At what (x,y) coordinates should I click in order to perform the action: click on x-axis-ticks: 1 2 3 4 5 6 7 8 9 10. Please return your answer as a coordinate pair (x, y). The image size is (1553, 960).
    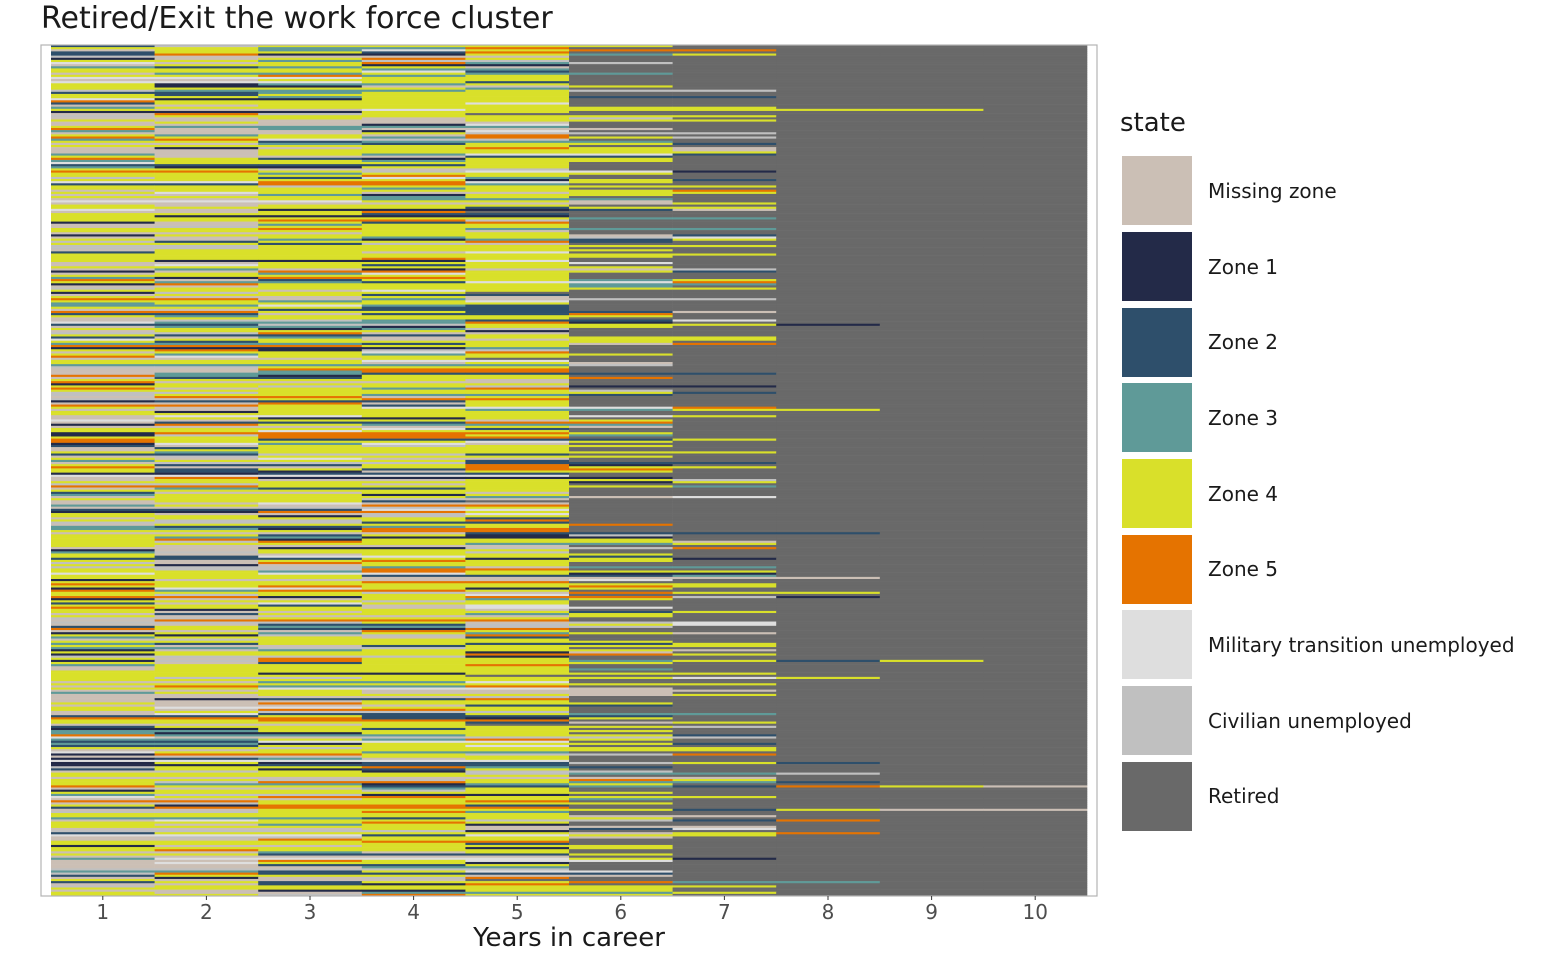
    Looking at the image, I should click on (572, 910).